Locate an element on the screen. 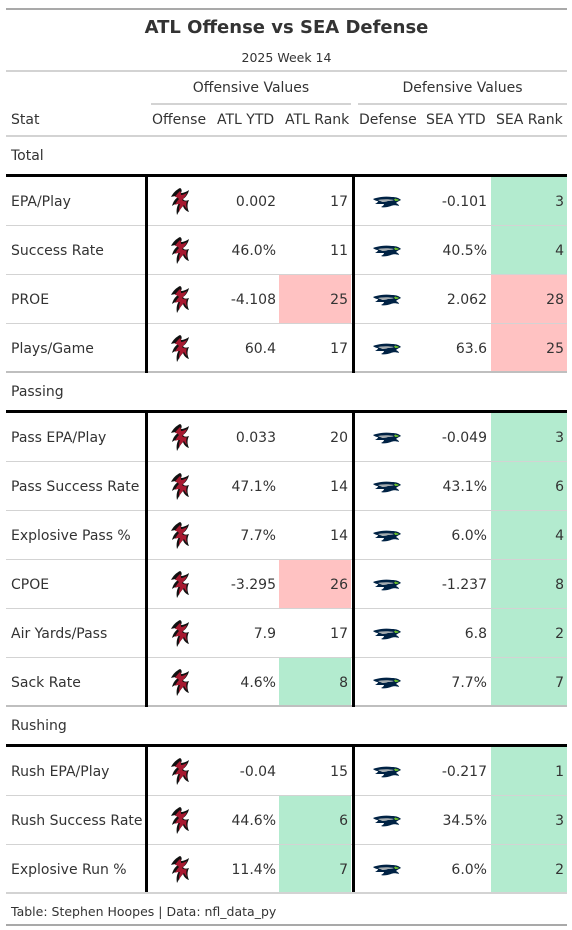 The image size is (572, 930). atl-rank-value: 8 is located at coordinates (315, 682).